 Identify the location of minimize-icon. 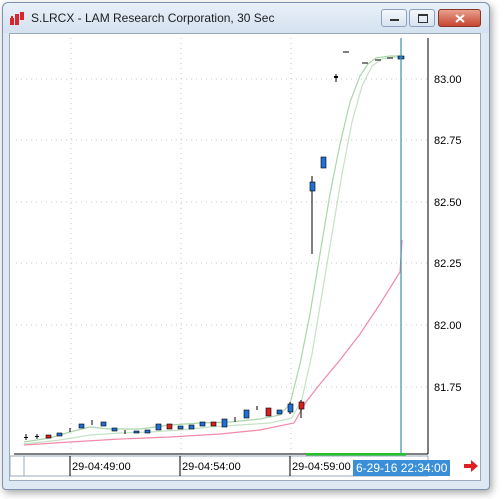
(394, 20).